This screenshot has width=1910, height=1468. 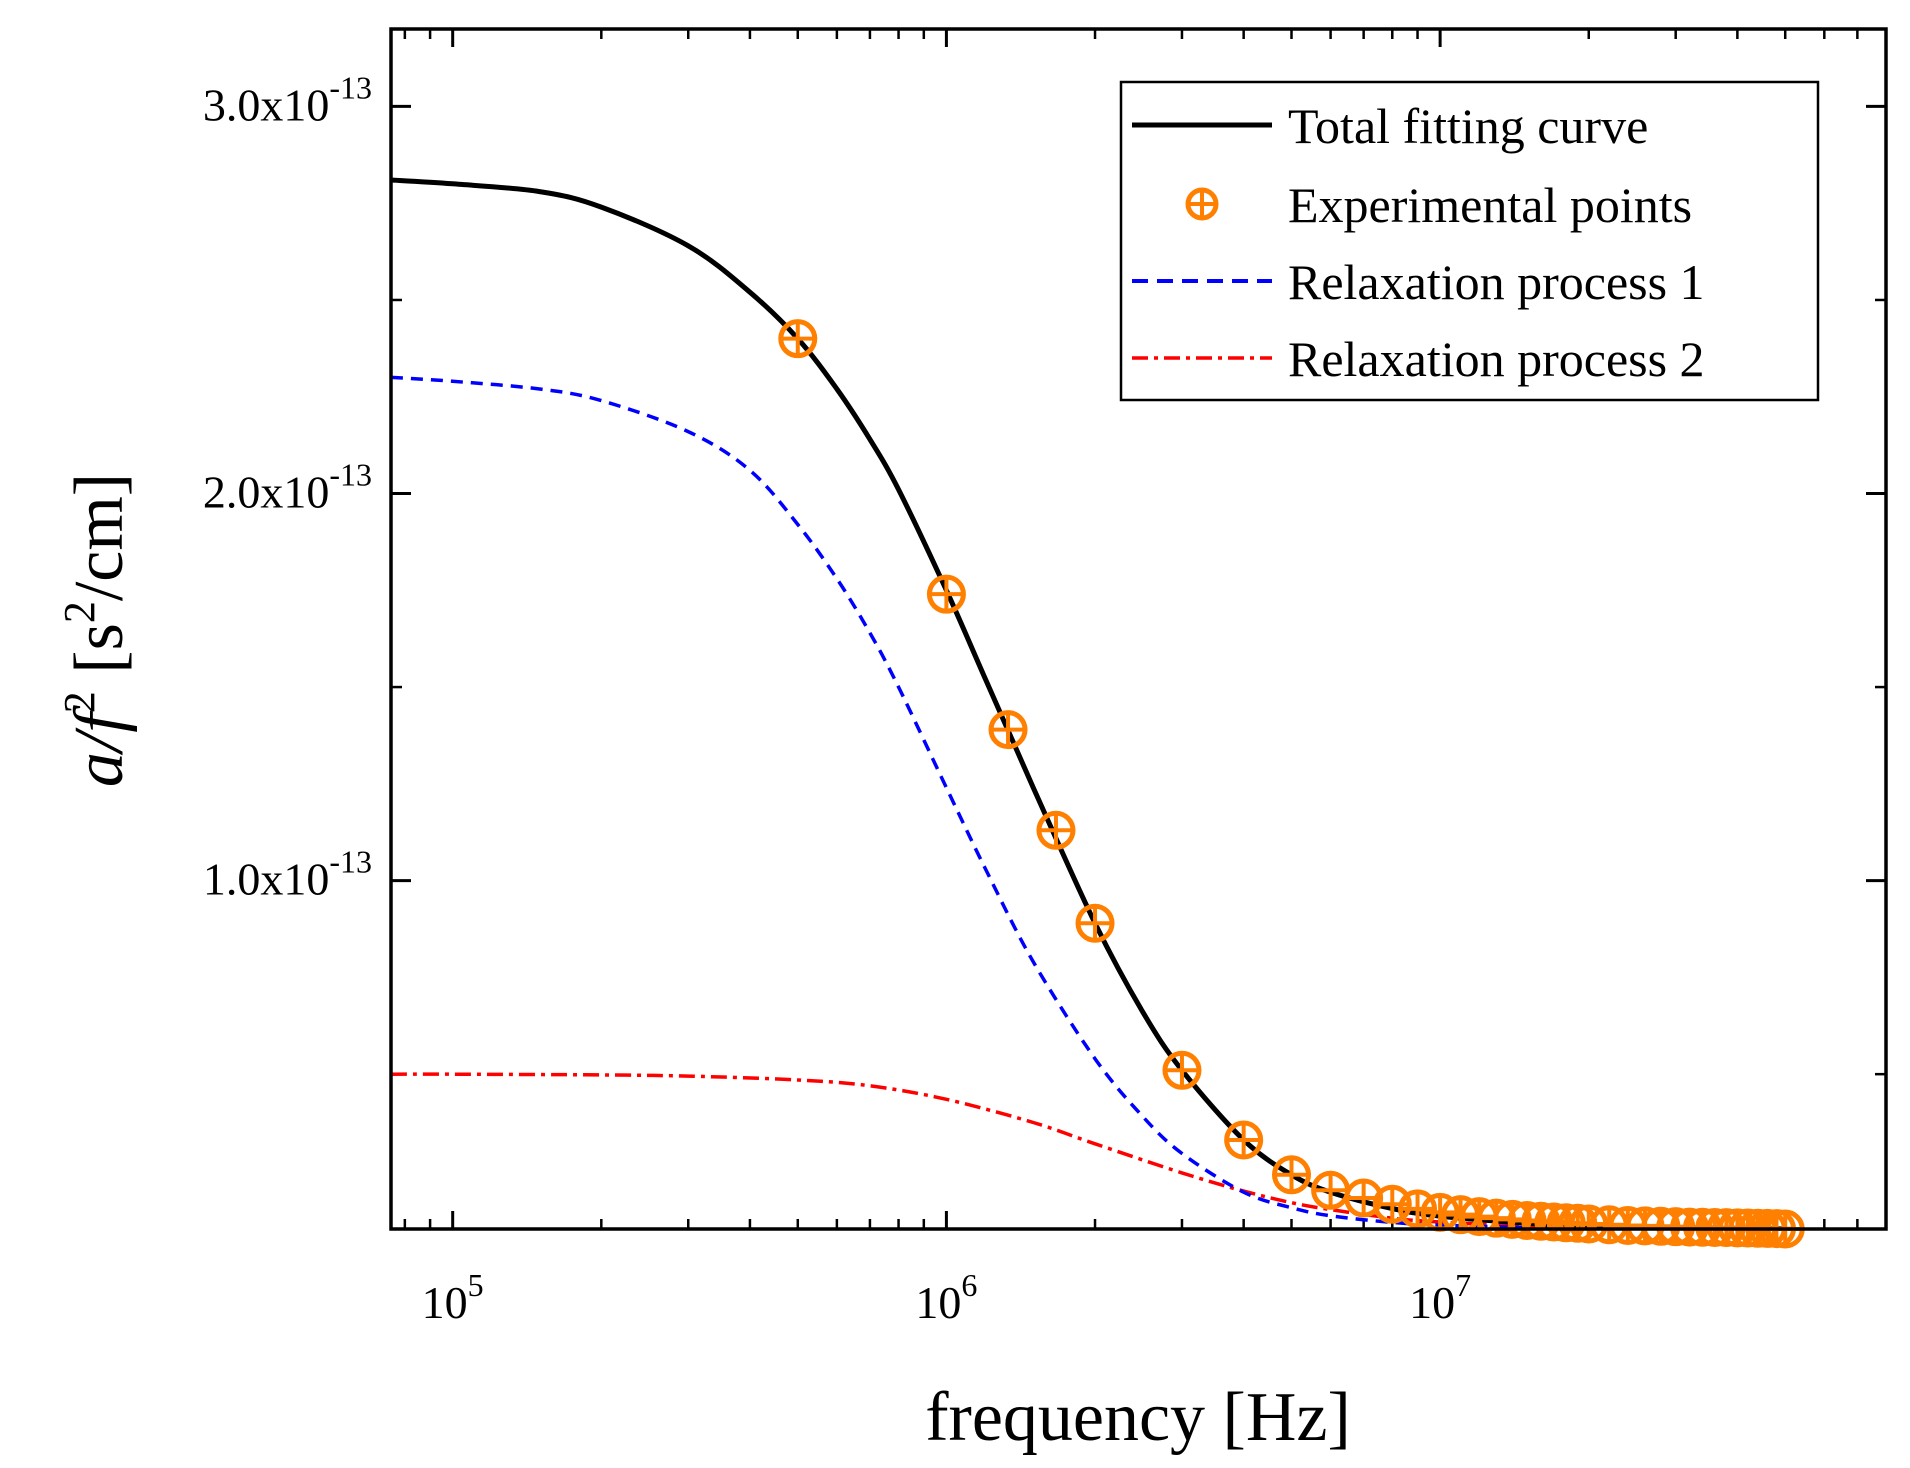 What do you see at coordinates (1496, 282) in the screenshot?
I see `legend-label-process1: Relaxation process 1` at bounding box center [1496, 282].